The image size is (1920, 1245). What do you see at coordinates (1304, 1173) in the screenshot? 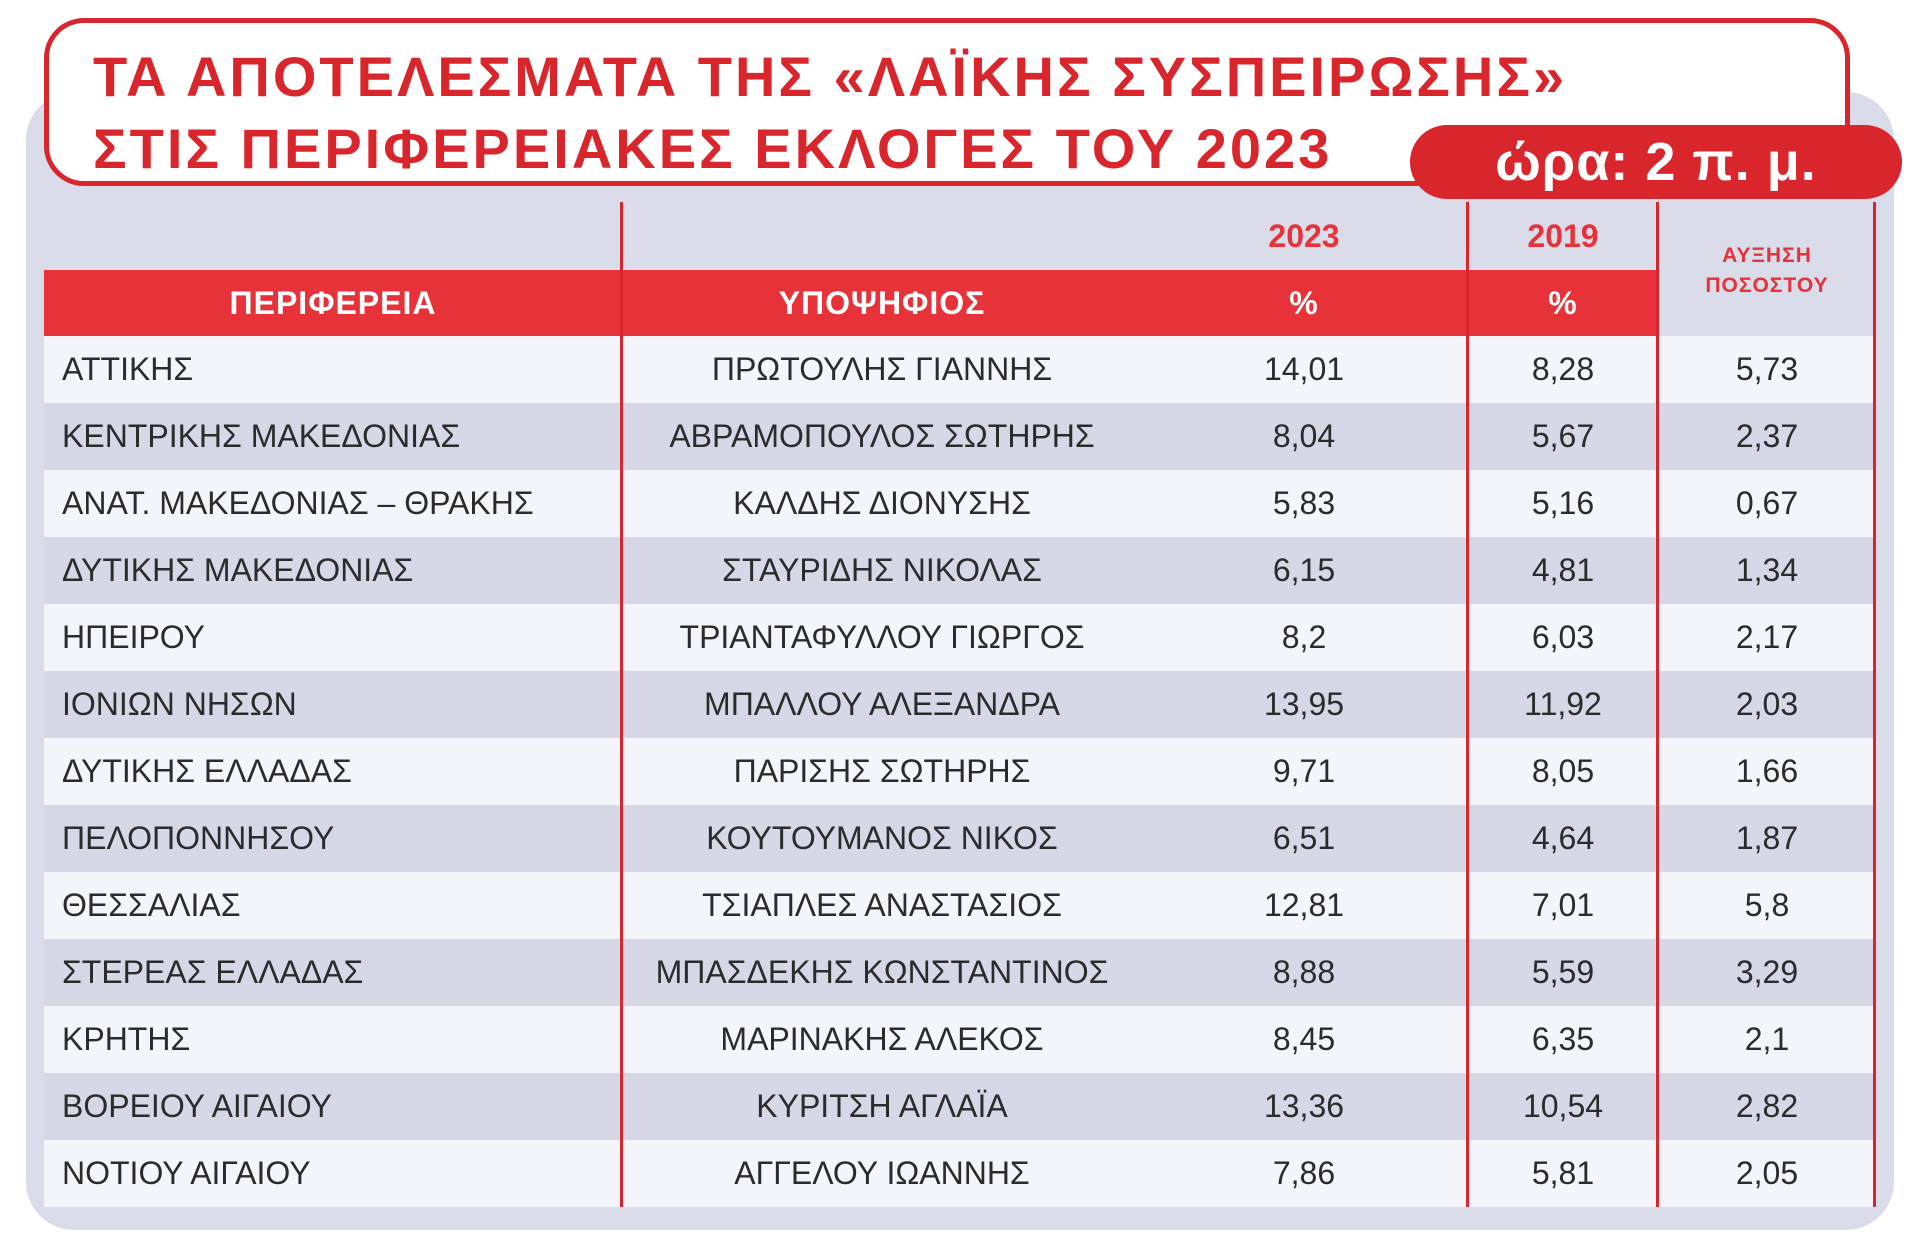
I see `pct-2023-cell: 7,86` at bounding box center [1304, 1173].